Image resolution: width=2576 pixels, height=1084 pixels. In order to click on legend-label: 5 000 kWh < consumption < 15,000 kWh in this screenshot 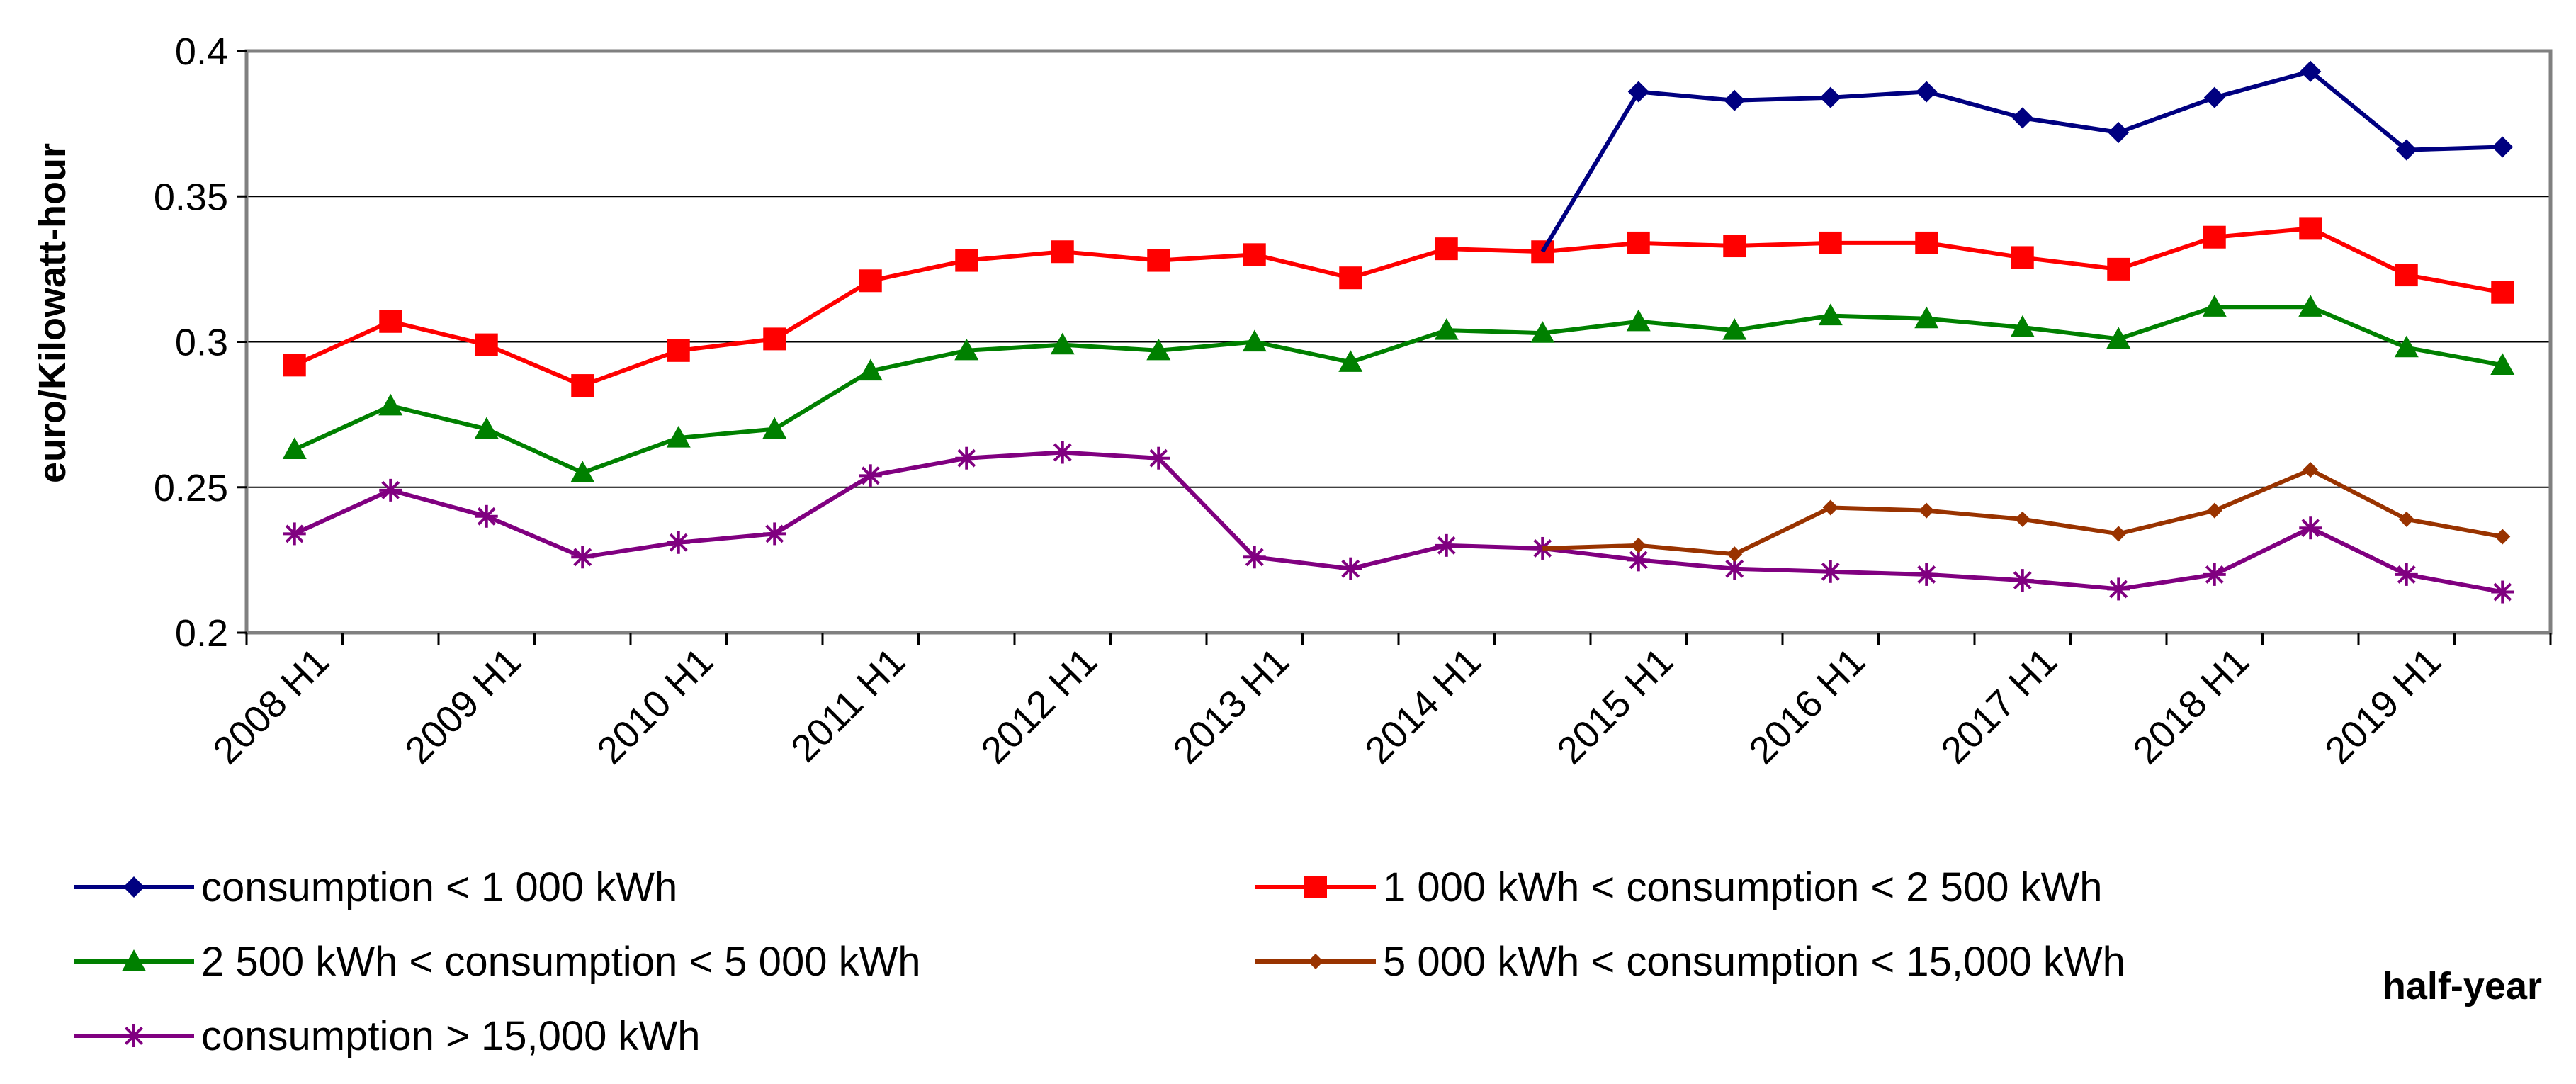, I will do `click(1754, 962)`.